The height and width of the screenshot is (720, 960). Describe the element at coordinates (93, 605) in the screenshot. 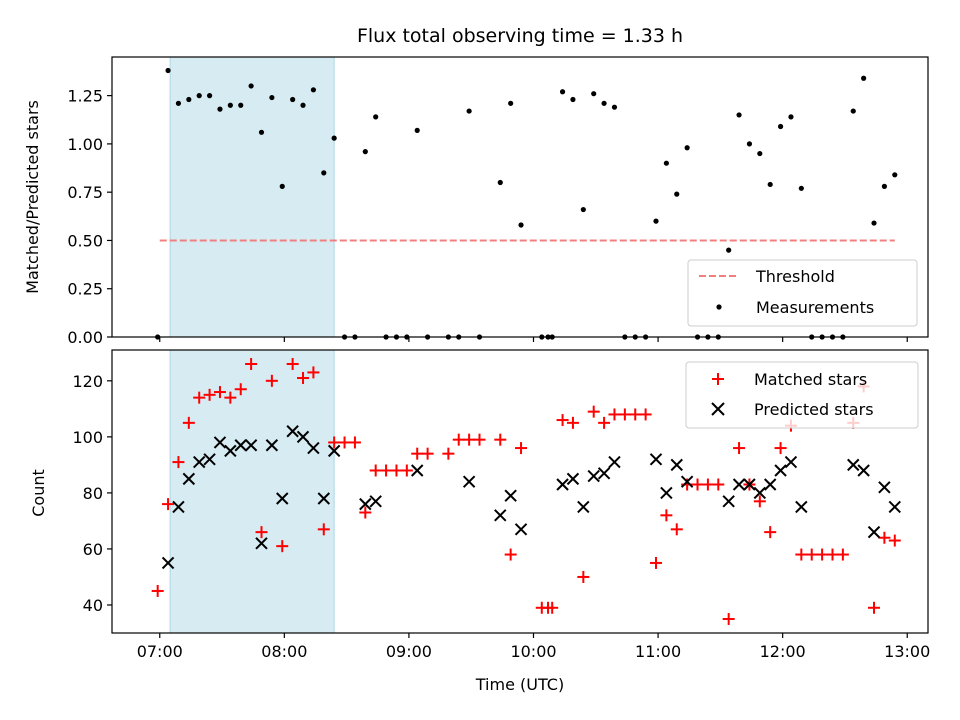

I see `bottom-y-tick-label: 40` at that location.